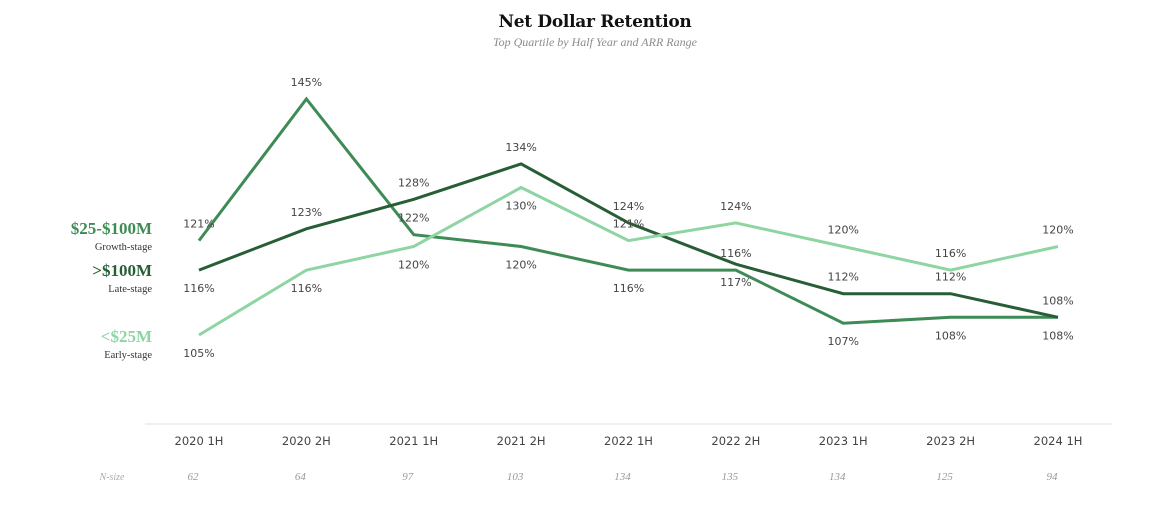  Describe the element at coordinates (628, 441) in the screenshot. I see `x-tick-label: 2022 1H` at that location.